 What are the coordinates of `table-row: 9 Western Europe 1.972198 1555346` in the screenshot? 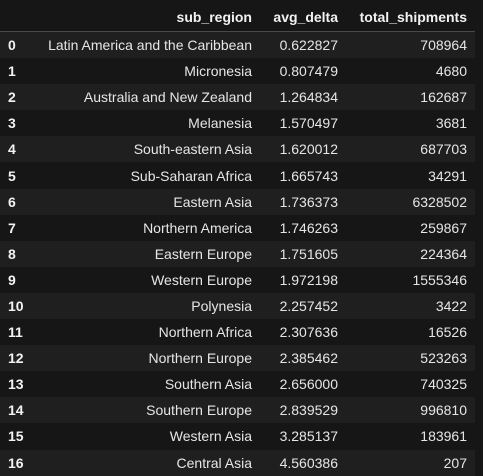 It's located at (237, 280).